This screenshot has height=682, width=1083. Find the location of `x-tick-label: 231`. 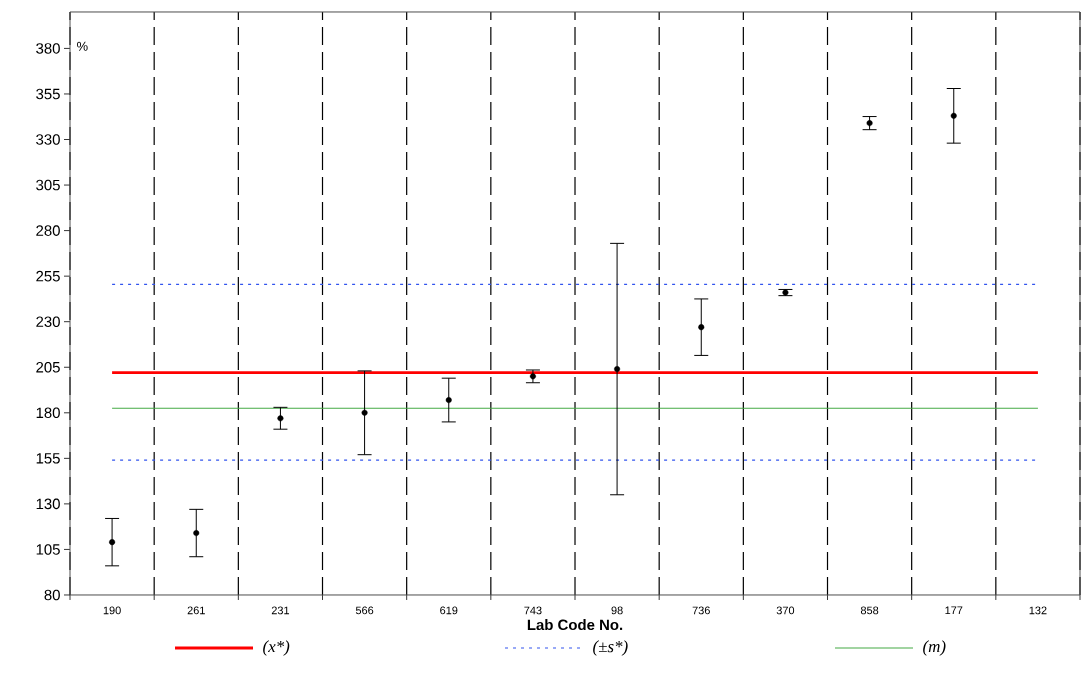

x-tick-label: 231 is located at coordinates (280, 610).